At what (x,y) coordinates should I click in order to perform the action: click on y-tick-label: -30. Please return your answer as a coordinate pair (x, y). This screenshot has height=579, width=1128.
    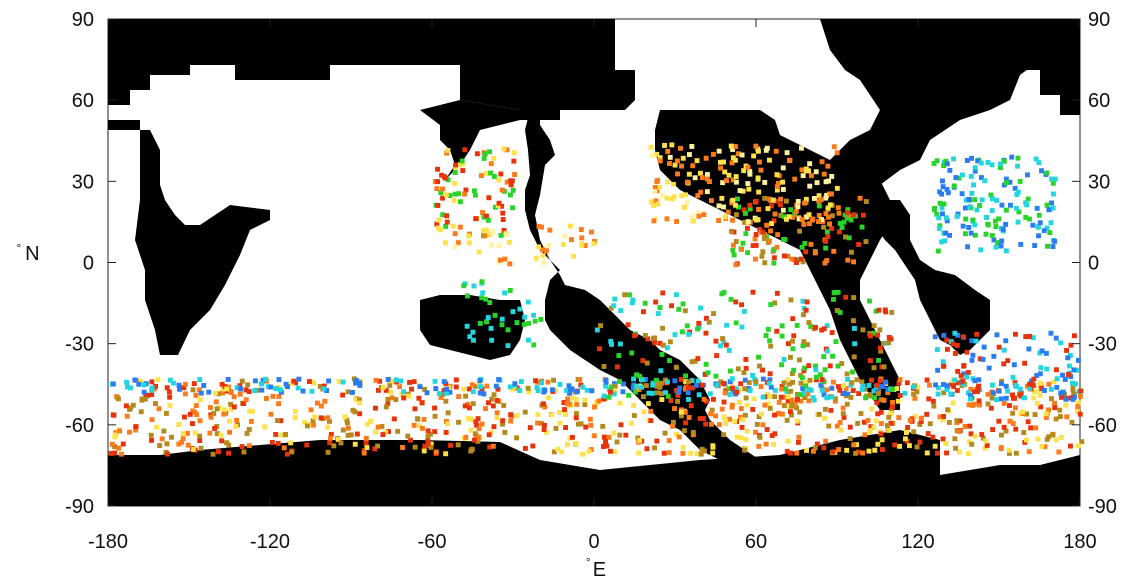
    Looking at the image, I should click on (79, 345).